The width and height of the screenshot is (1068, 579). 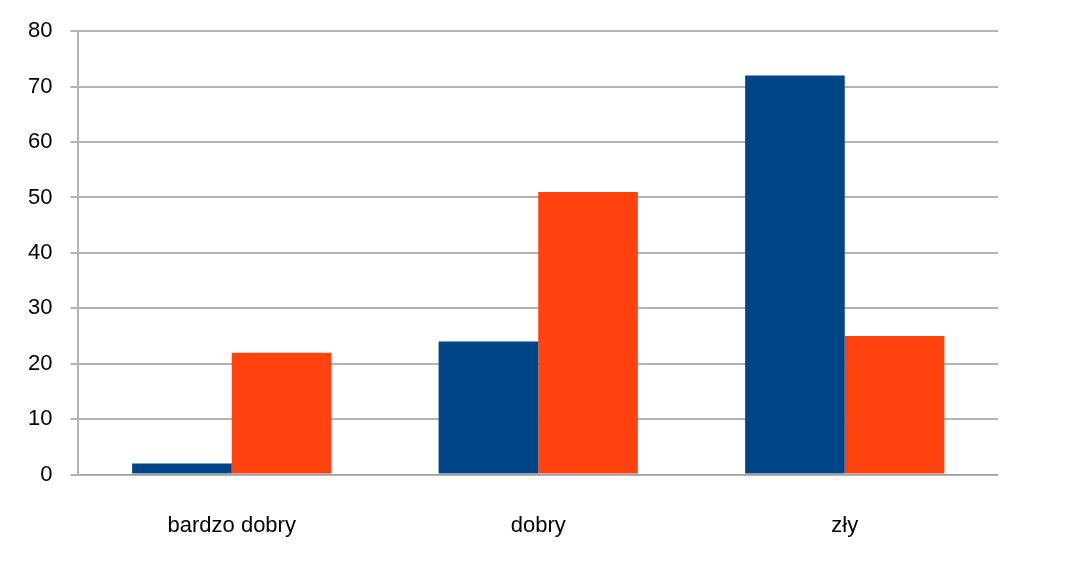 What do you see at coordinates (40, 362) in the screenshot?
I see `y-tick-label: 20` at bounding box center [40, 362].